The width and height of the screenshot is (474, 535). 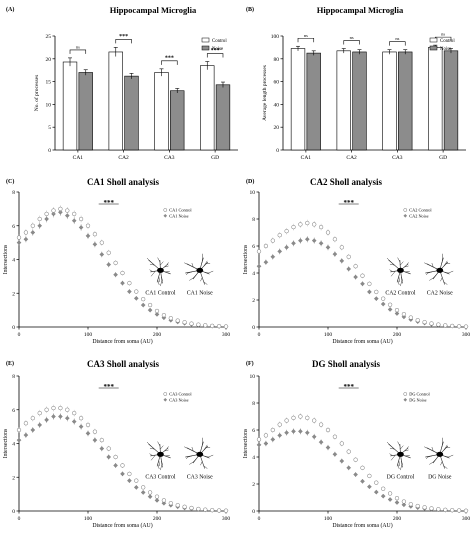 What do you see at coordinates (49, 37) in the screenshot?
I see `y-tick-label: 25` at bounding box center [49, 37].